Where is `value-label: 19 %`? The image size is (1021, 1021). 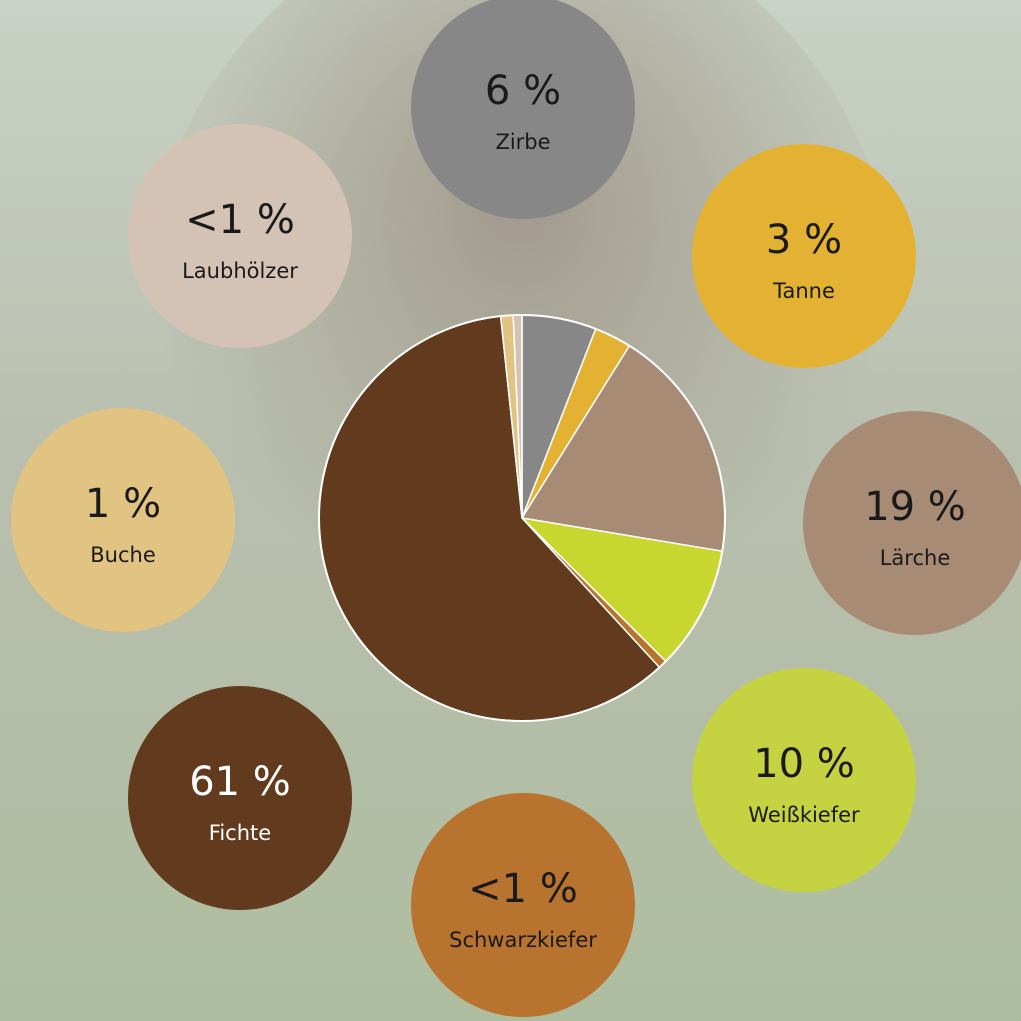
value-label: 19 % is located at coordinates (915, 507).